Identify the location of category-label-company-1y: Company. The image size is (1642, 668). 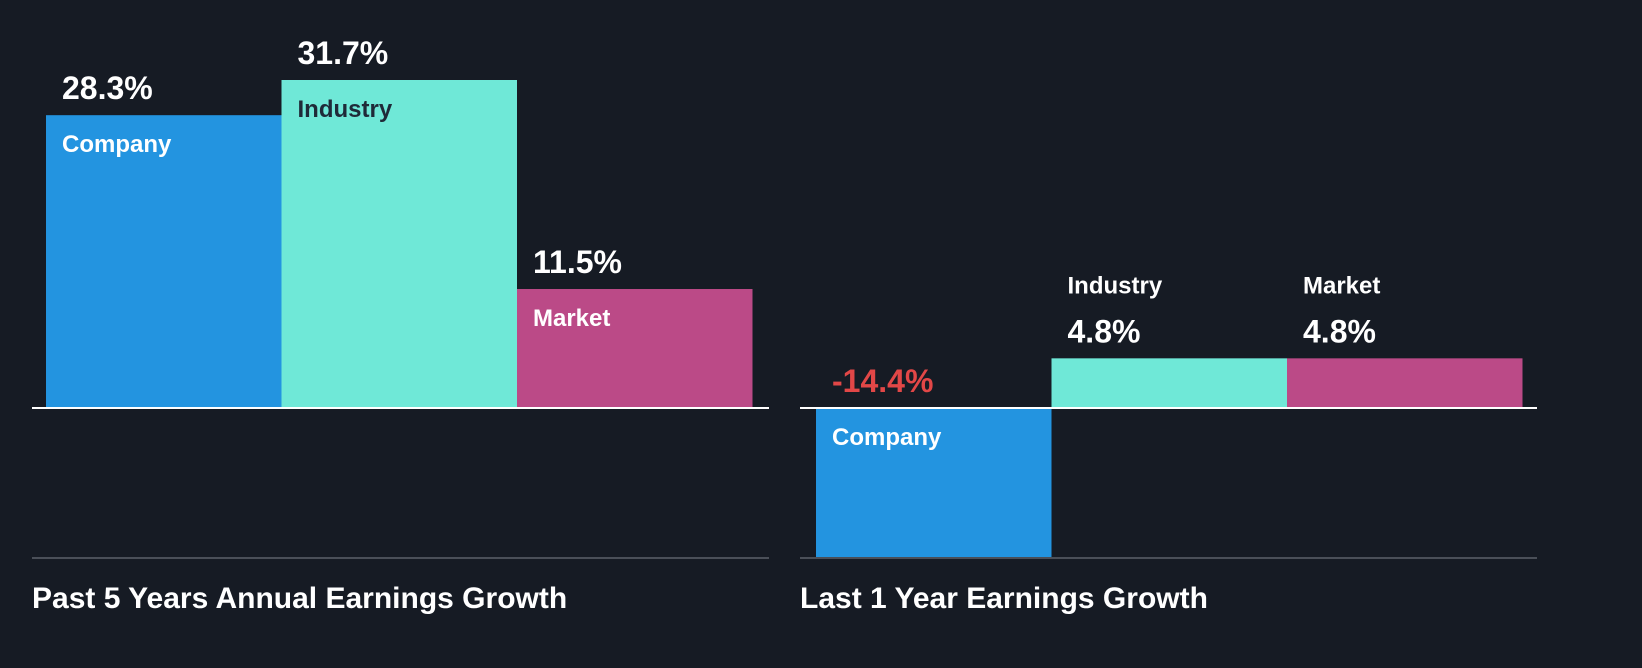
(887, 437).